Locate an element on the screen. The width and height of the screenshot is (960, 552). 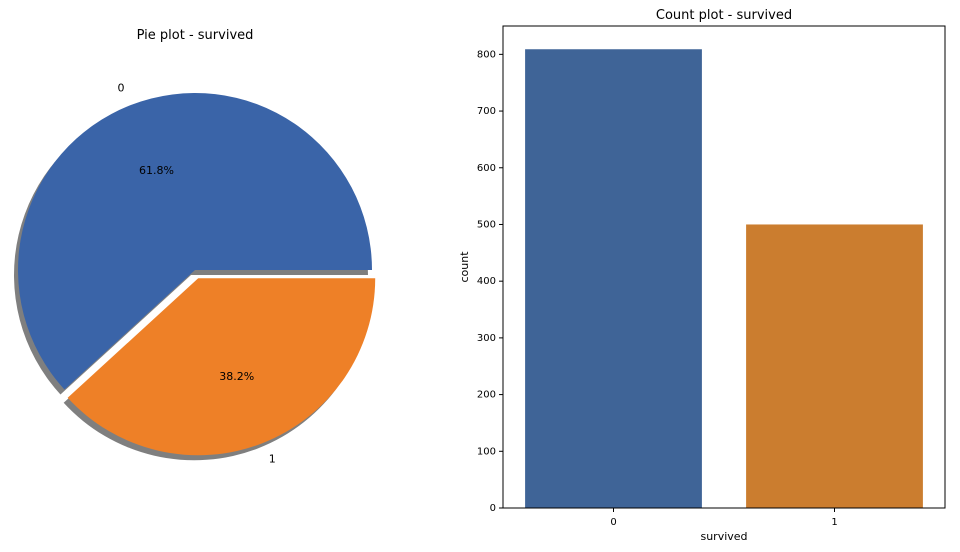
pie-category-label: 1 is located at coordinates (272, 459).